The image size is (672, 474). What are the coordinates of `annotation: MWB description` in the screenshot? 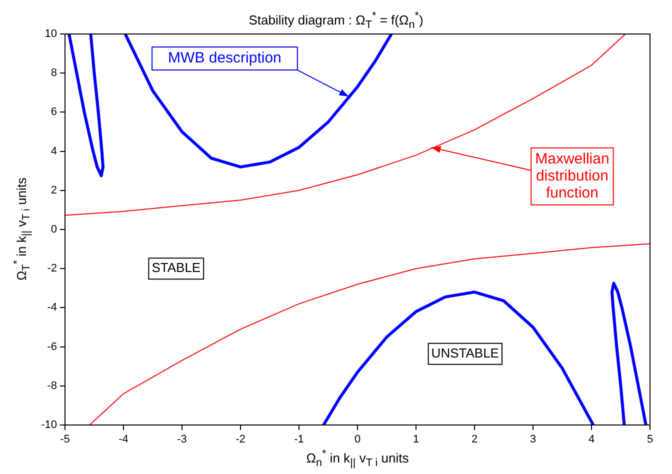 It's located at (225, 58).